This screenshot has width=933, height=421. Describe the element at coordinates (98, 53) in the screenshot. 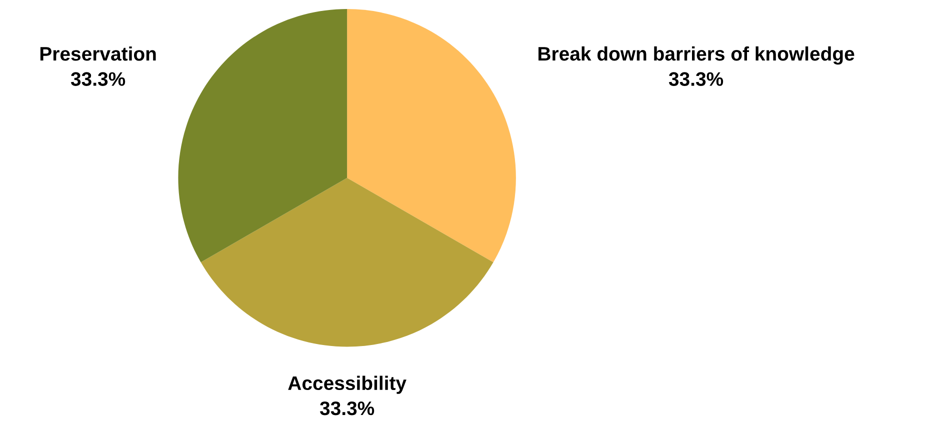

I see `slice-label: Preservation` at that location.